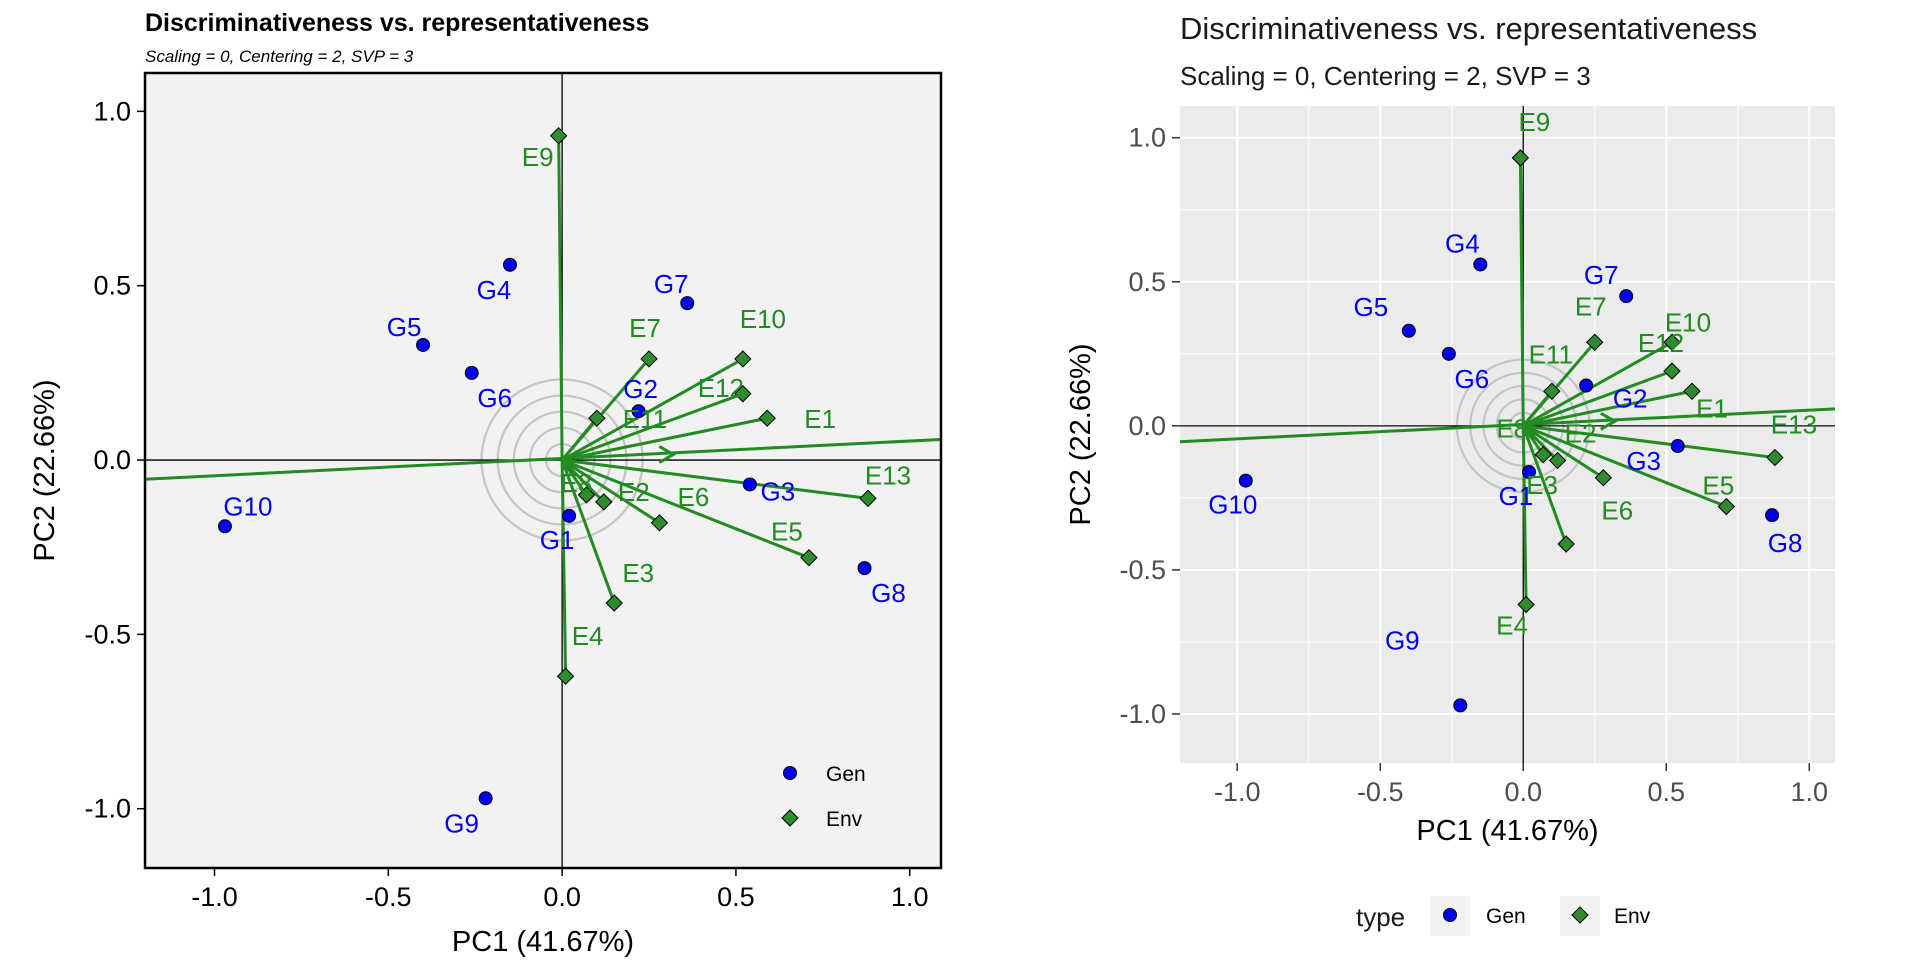 The image size is (1920, 960). What do you see at coordinates (1528, 471) in the screenshot?
I see `gen-point-g1` at bounding box center [1528, 471].